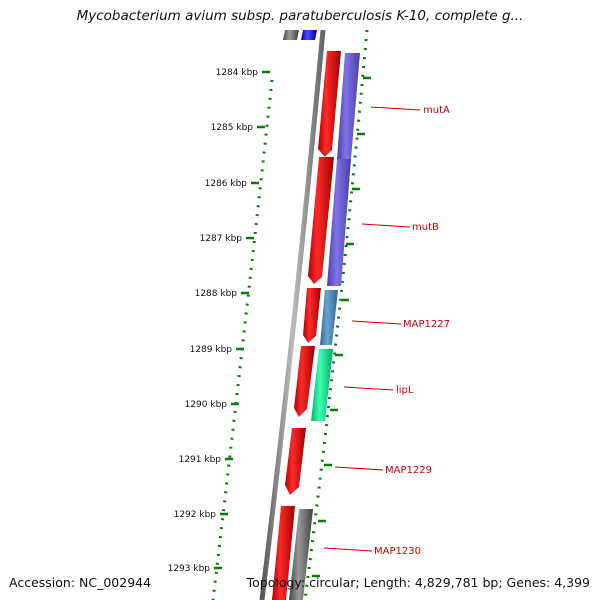 The height and width of the screenshot is (600, 600). I want to click on ruler-tick-label: 1290 kbp, so click(206, 405).